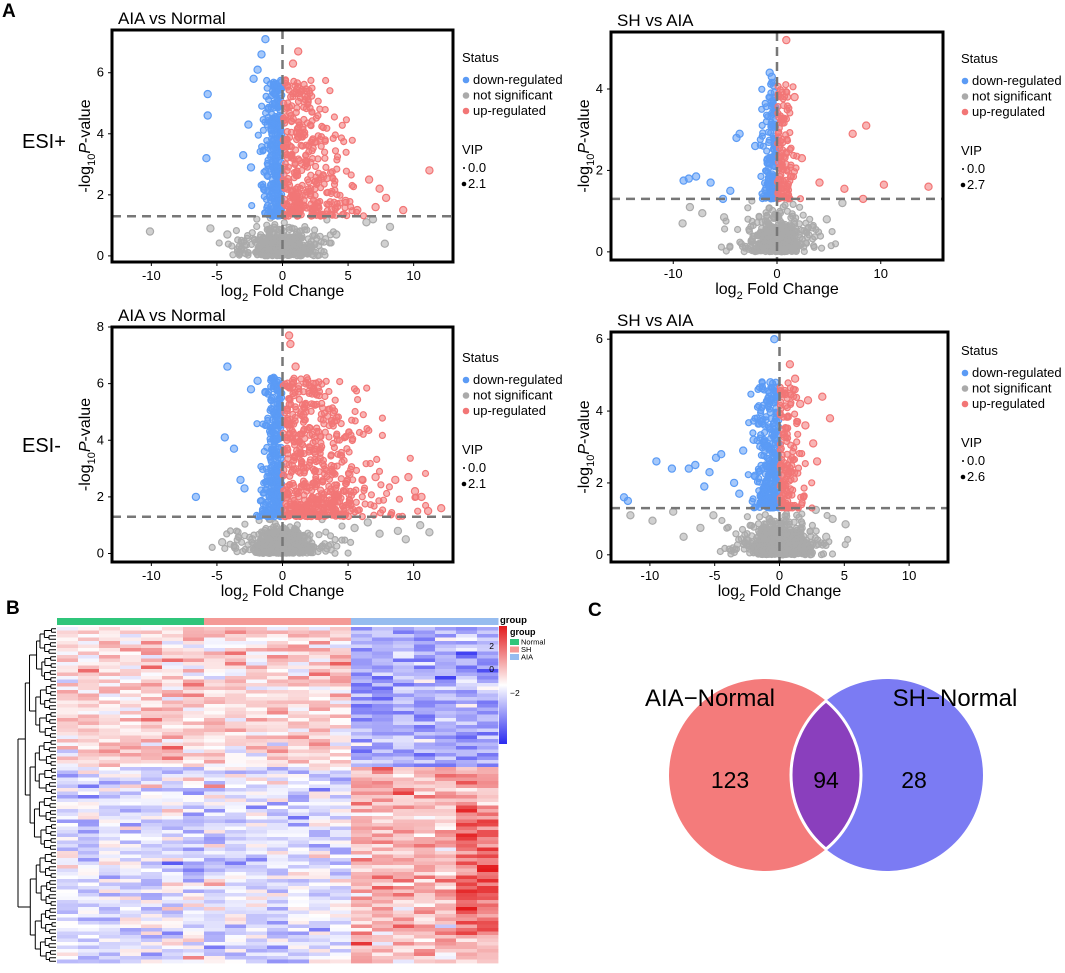 Image resolution: width=1065 pixels, height=973 pixels. Describe the element at coordinates (282, 275) in the screenshot. I see `x-tick-label: 0` at that location.